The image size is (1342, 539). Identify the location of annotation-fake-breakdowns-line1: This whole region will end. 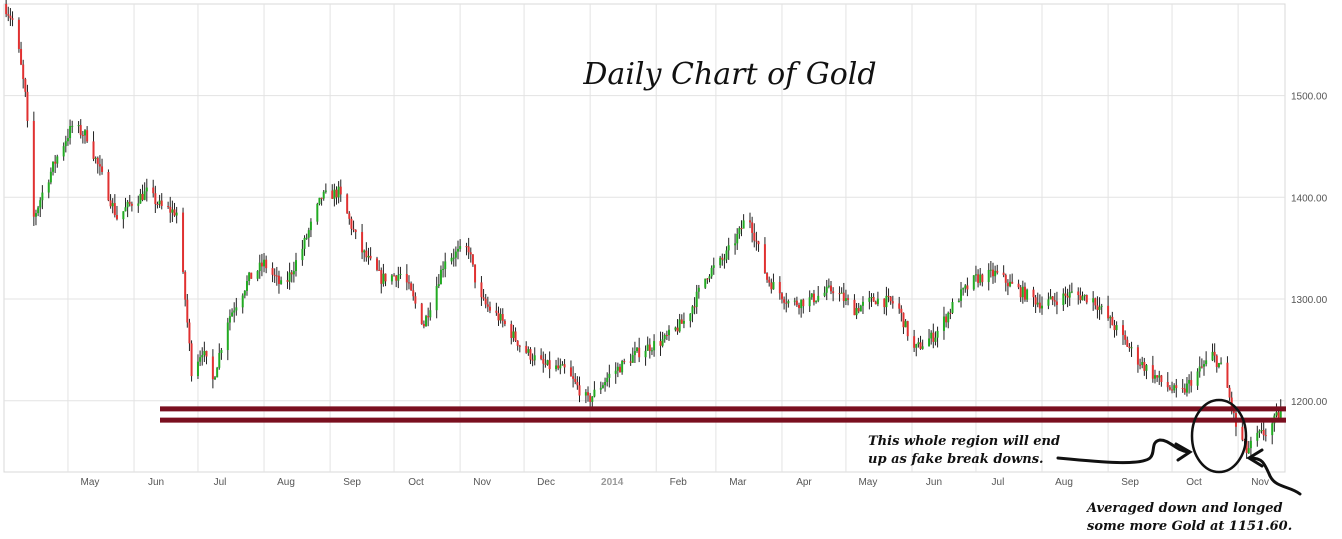
(964, 441).